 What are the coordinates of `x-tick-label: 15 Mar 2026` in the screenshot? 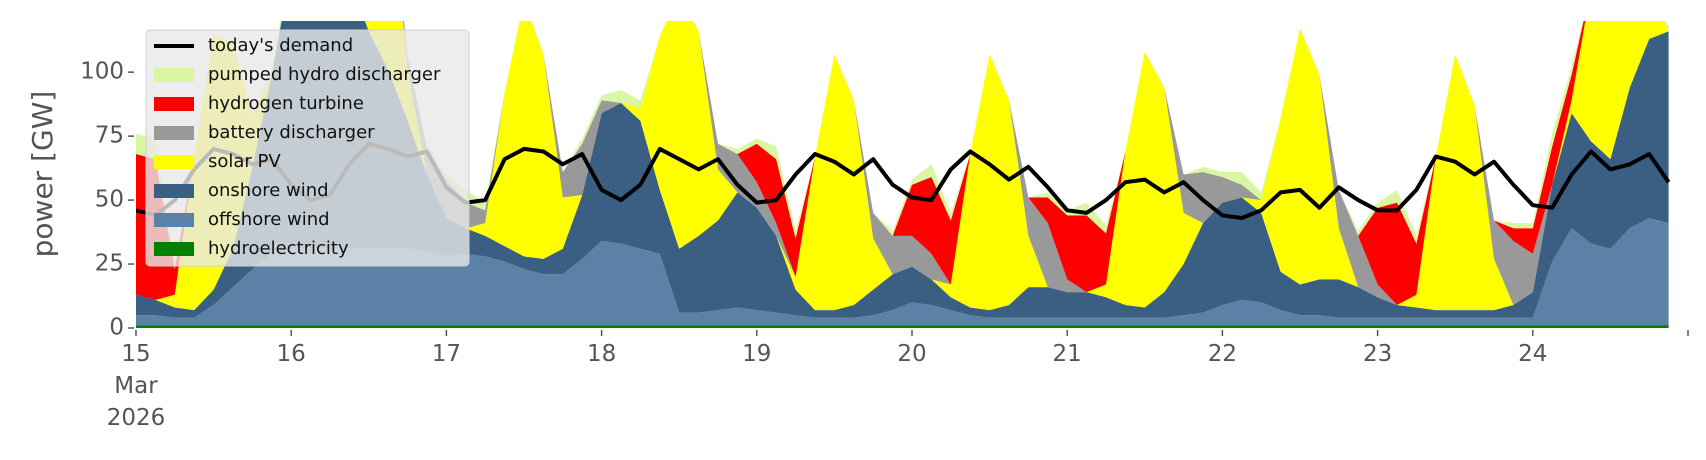 It's located at (136, 386).